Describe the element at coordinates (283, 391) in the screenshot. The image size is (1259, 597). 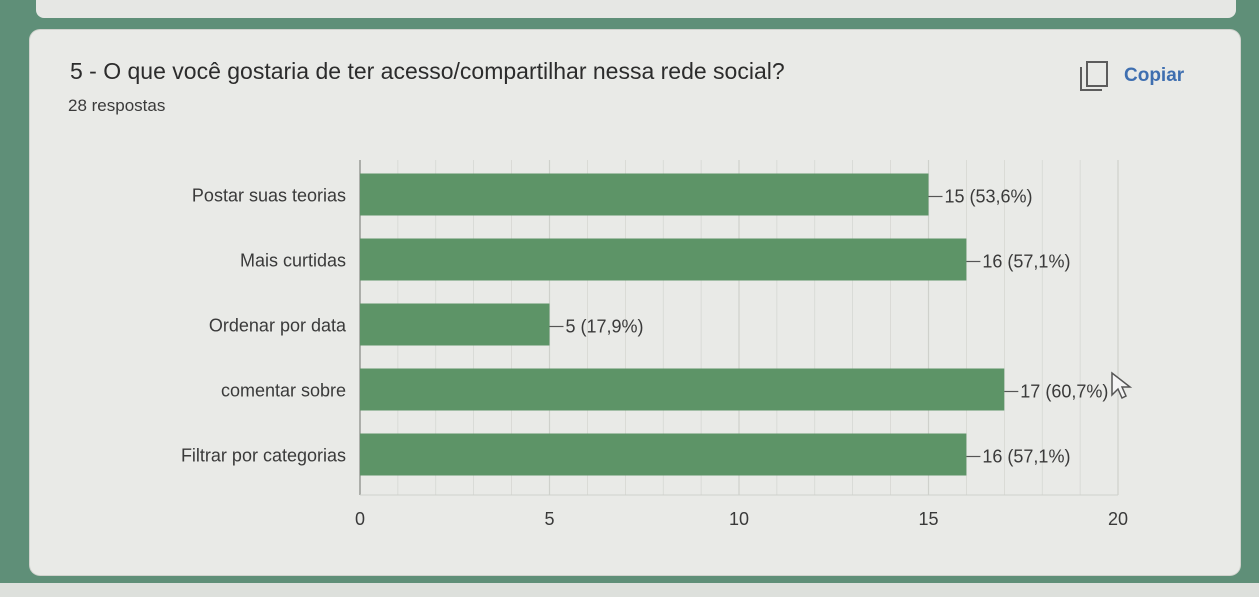
I see `category-label: comentar sobre` at that location.